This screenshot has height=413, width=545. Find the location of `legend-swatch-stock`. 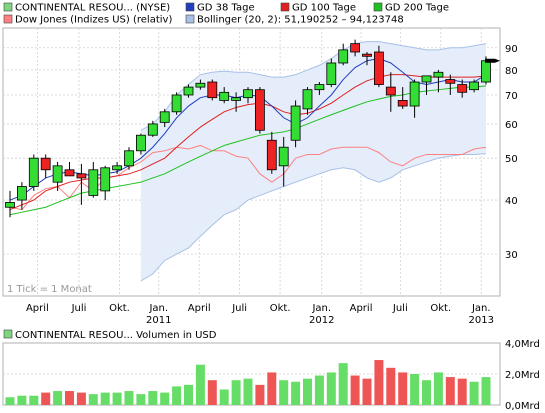

legend-swatch-stock is located at coordinates (8, 7).